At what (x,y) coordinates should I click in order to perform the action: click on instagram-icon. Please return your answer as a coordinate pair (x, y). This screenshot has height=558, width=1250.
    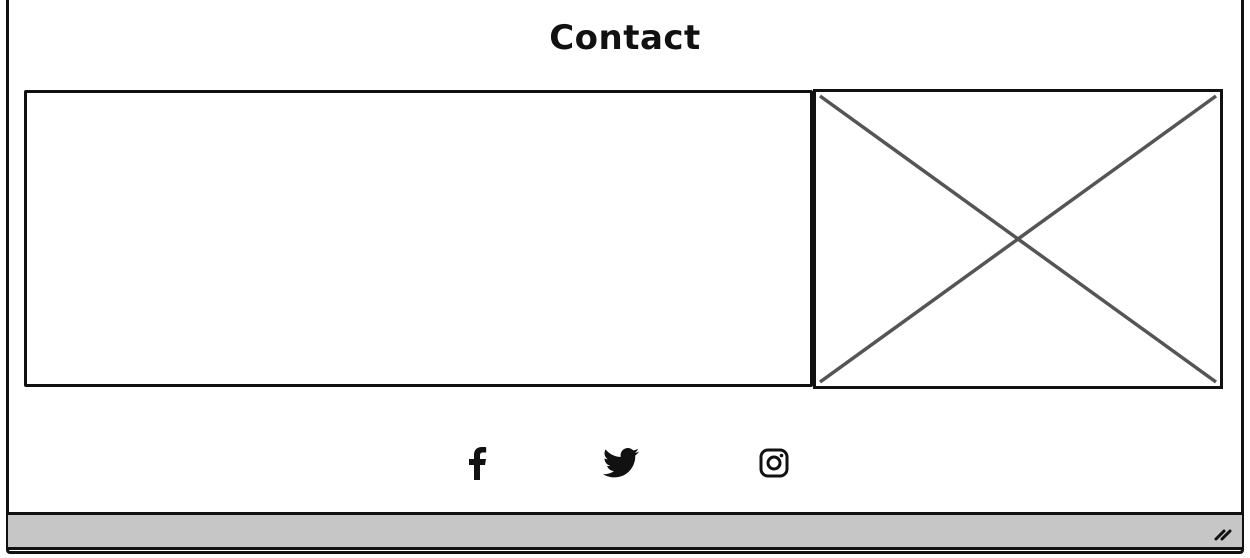
    Looking at the image, I should click on (774, 463).